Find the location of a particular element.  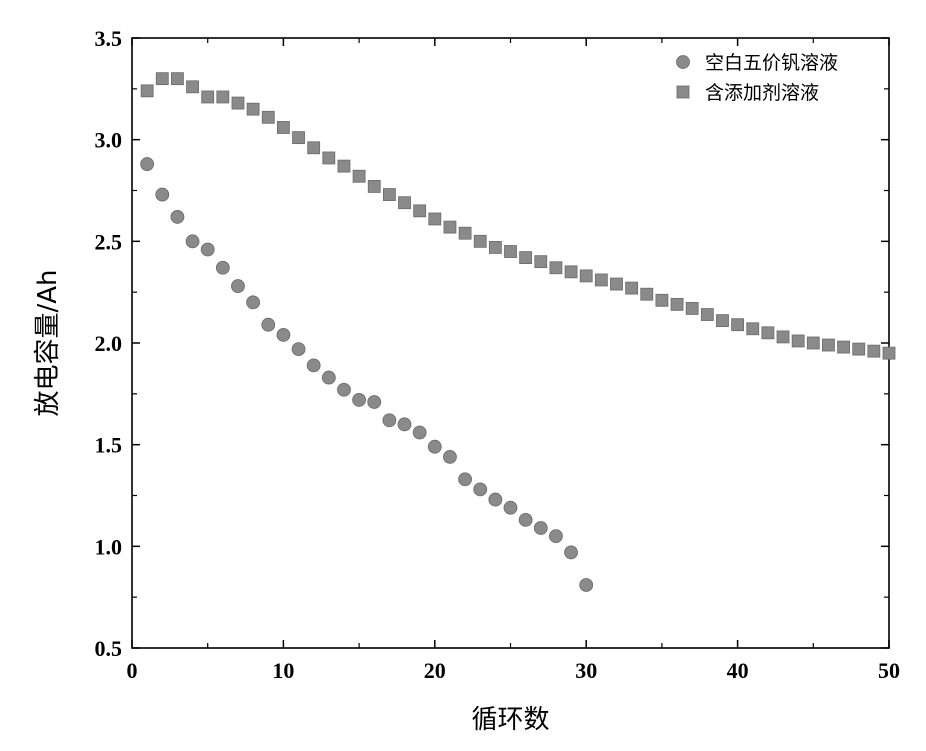

y-tick-label: 0.5 is located at coordinates (109, 648).